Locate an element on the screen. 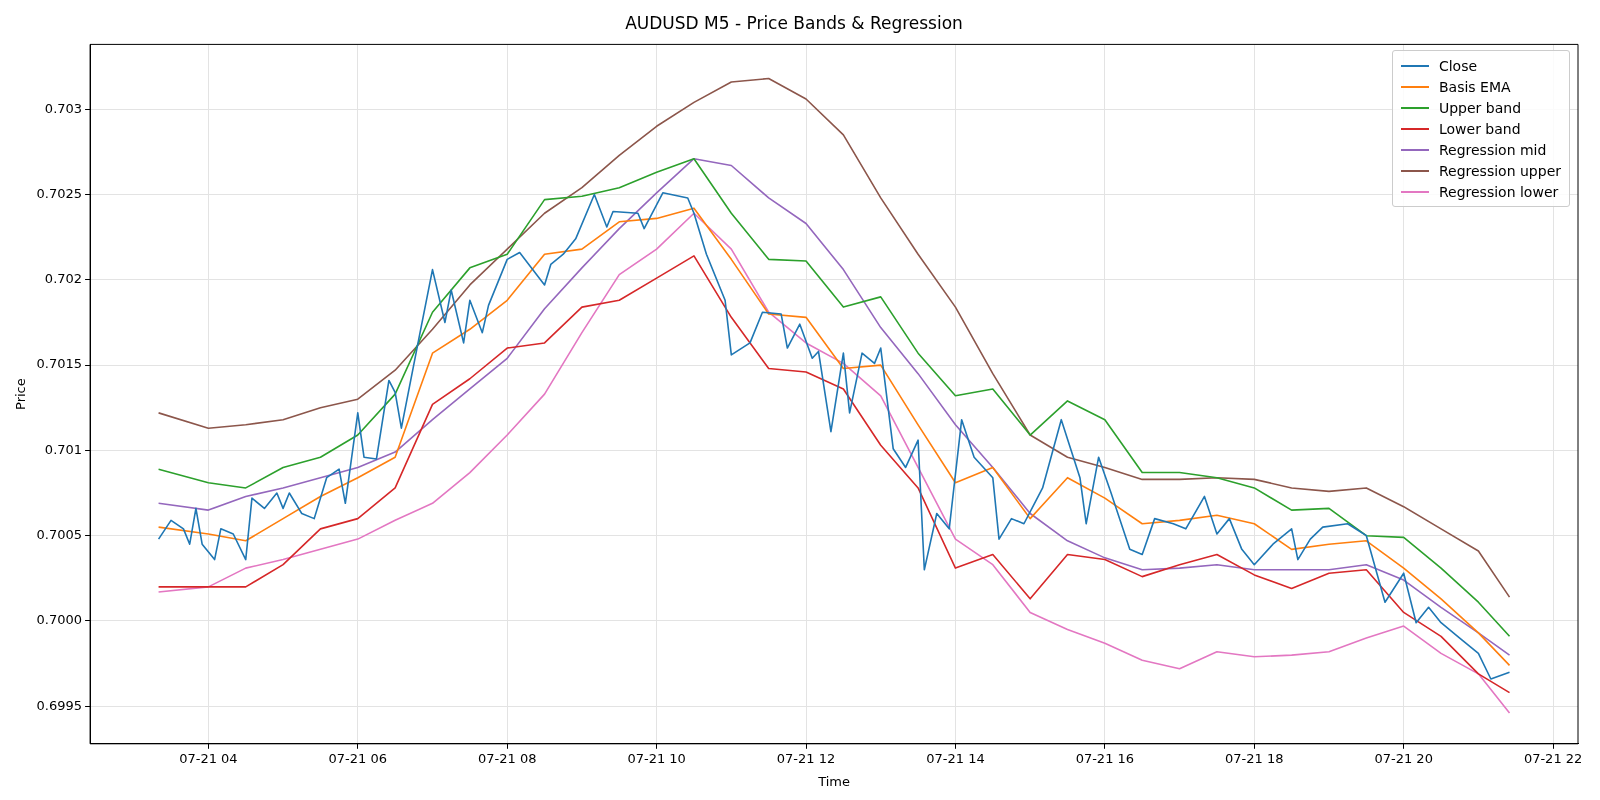  y-tick-label: 0.7005 is located at coordinates (59, 535).